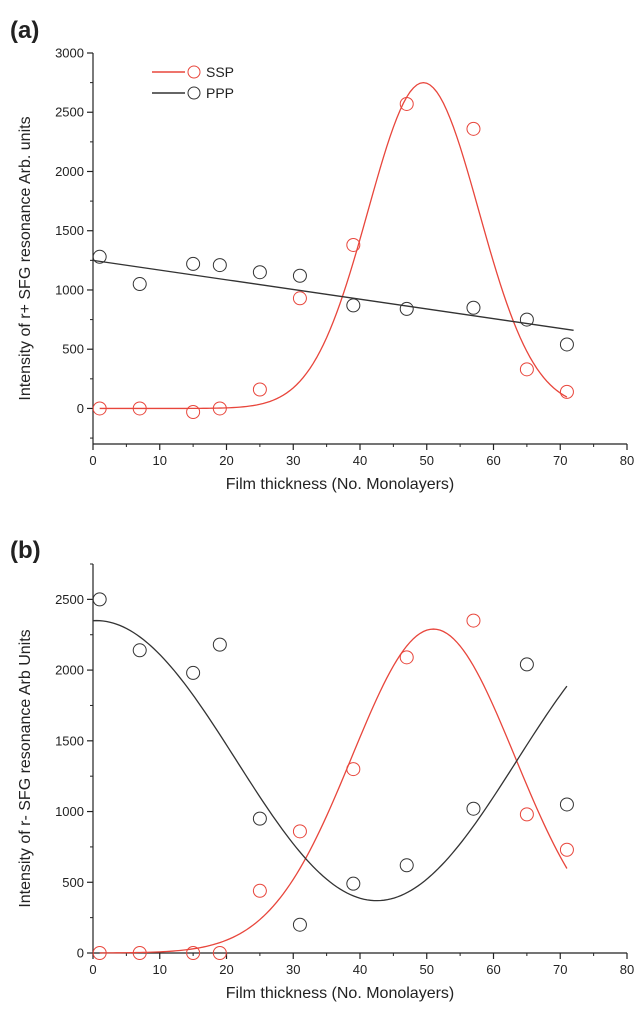 The image size is (639, 1011). Describe the element at coordinates (24, 30) in the screenshot. I see `panel-label: (a)` at that location.